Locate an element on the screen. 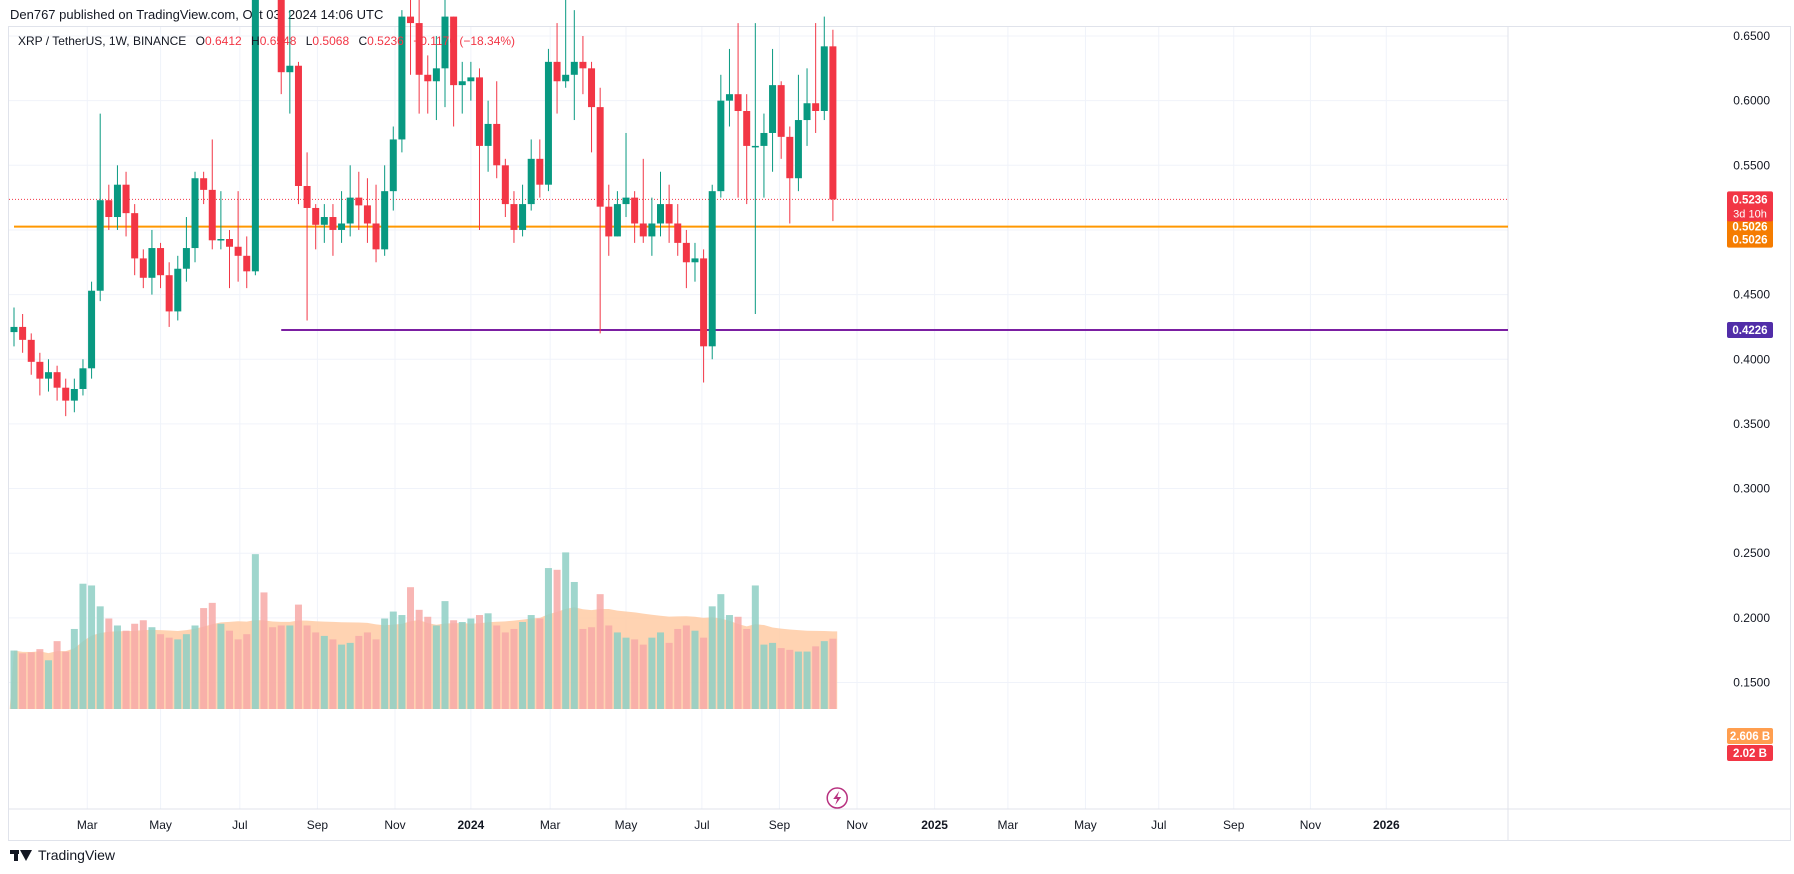 This screenshot has height=874, width=1794. price-tick-label: 0.5500 is located at coordinates (1751, 165).